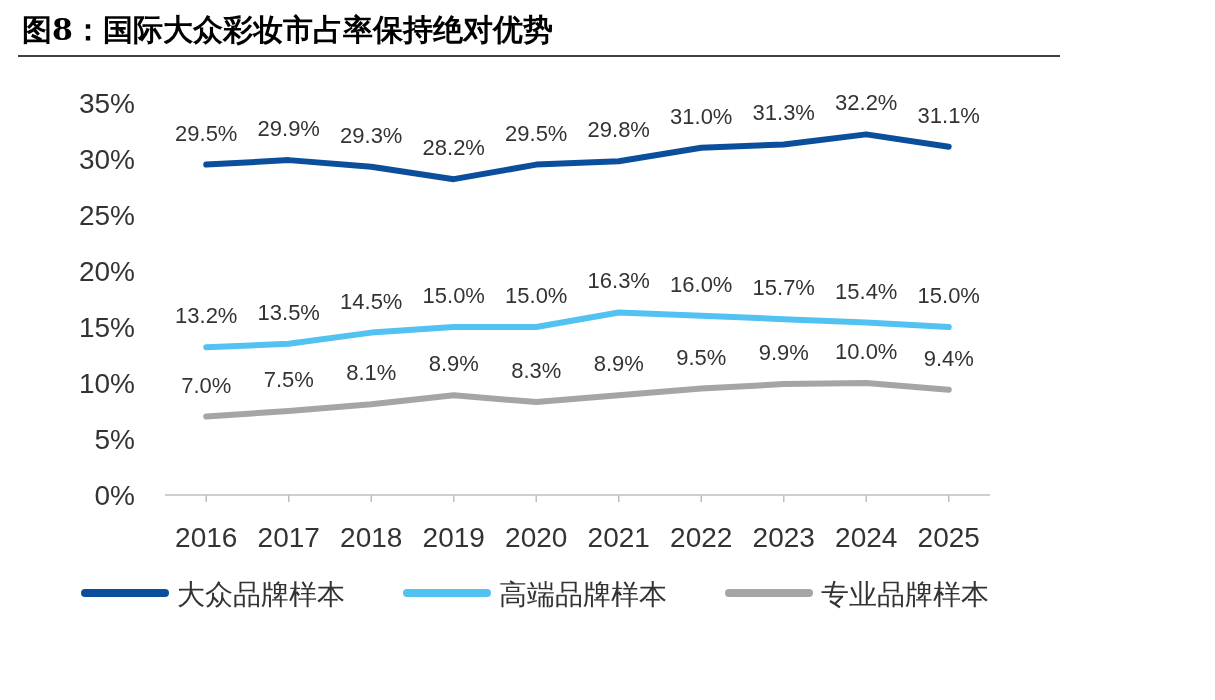 The width and height of the screenshot is (1215, 700). I want to click on data-label: 32.2%, so click(866, 103).